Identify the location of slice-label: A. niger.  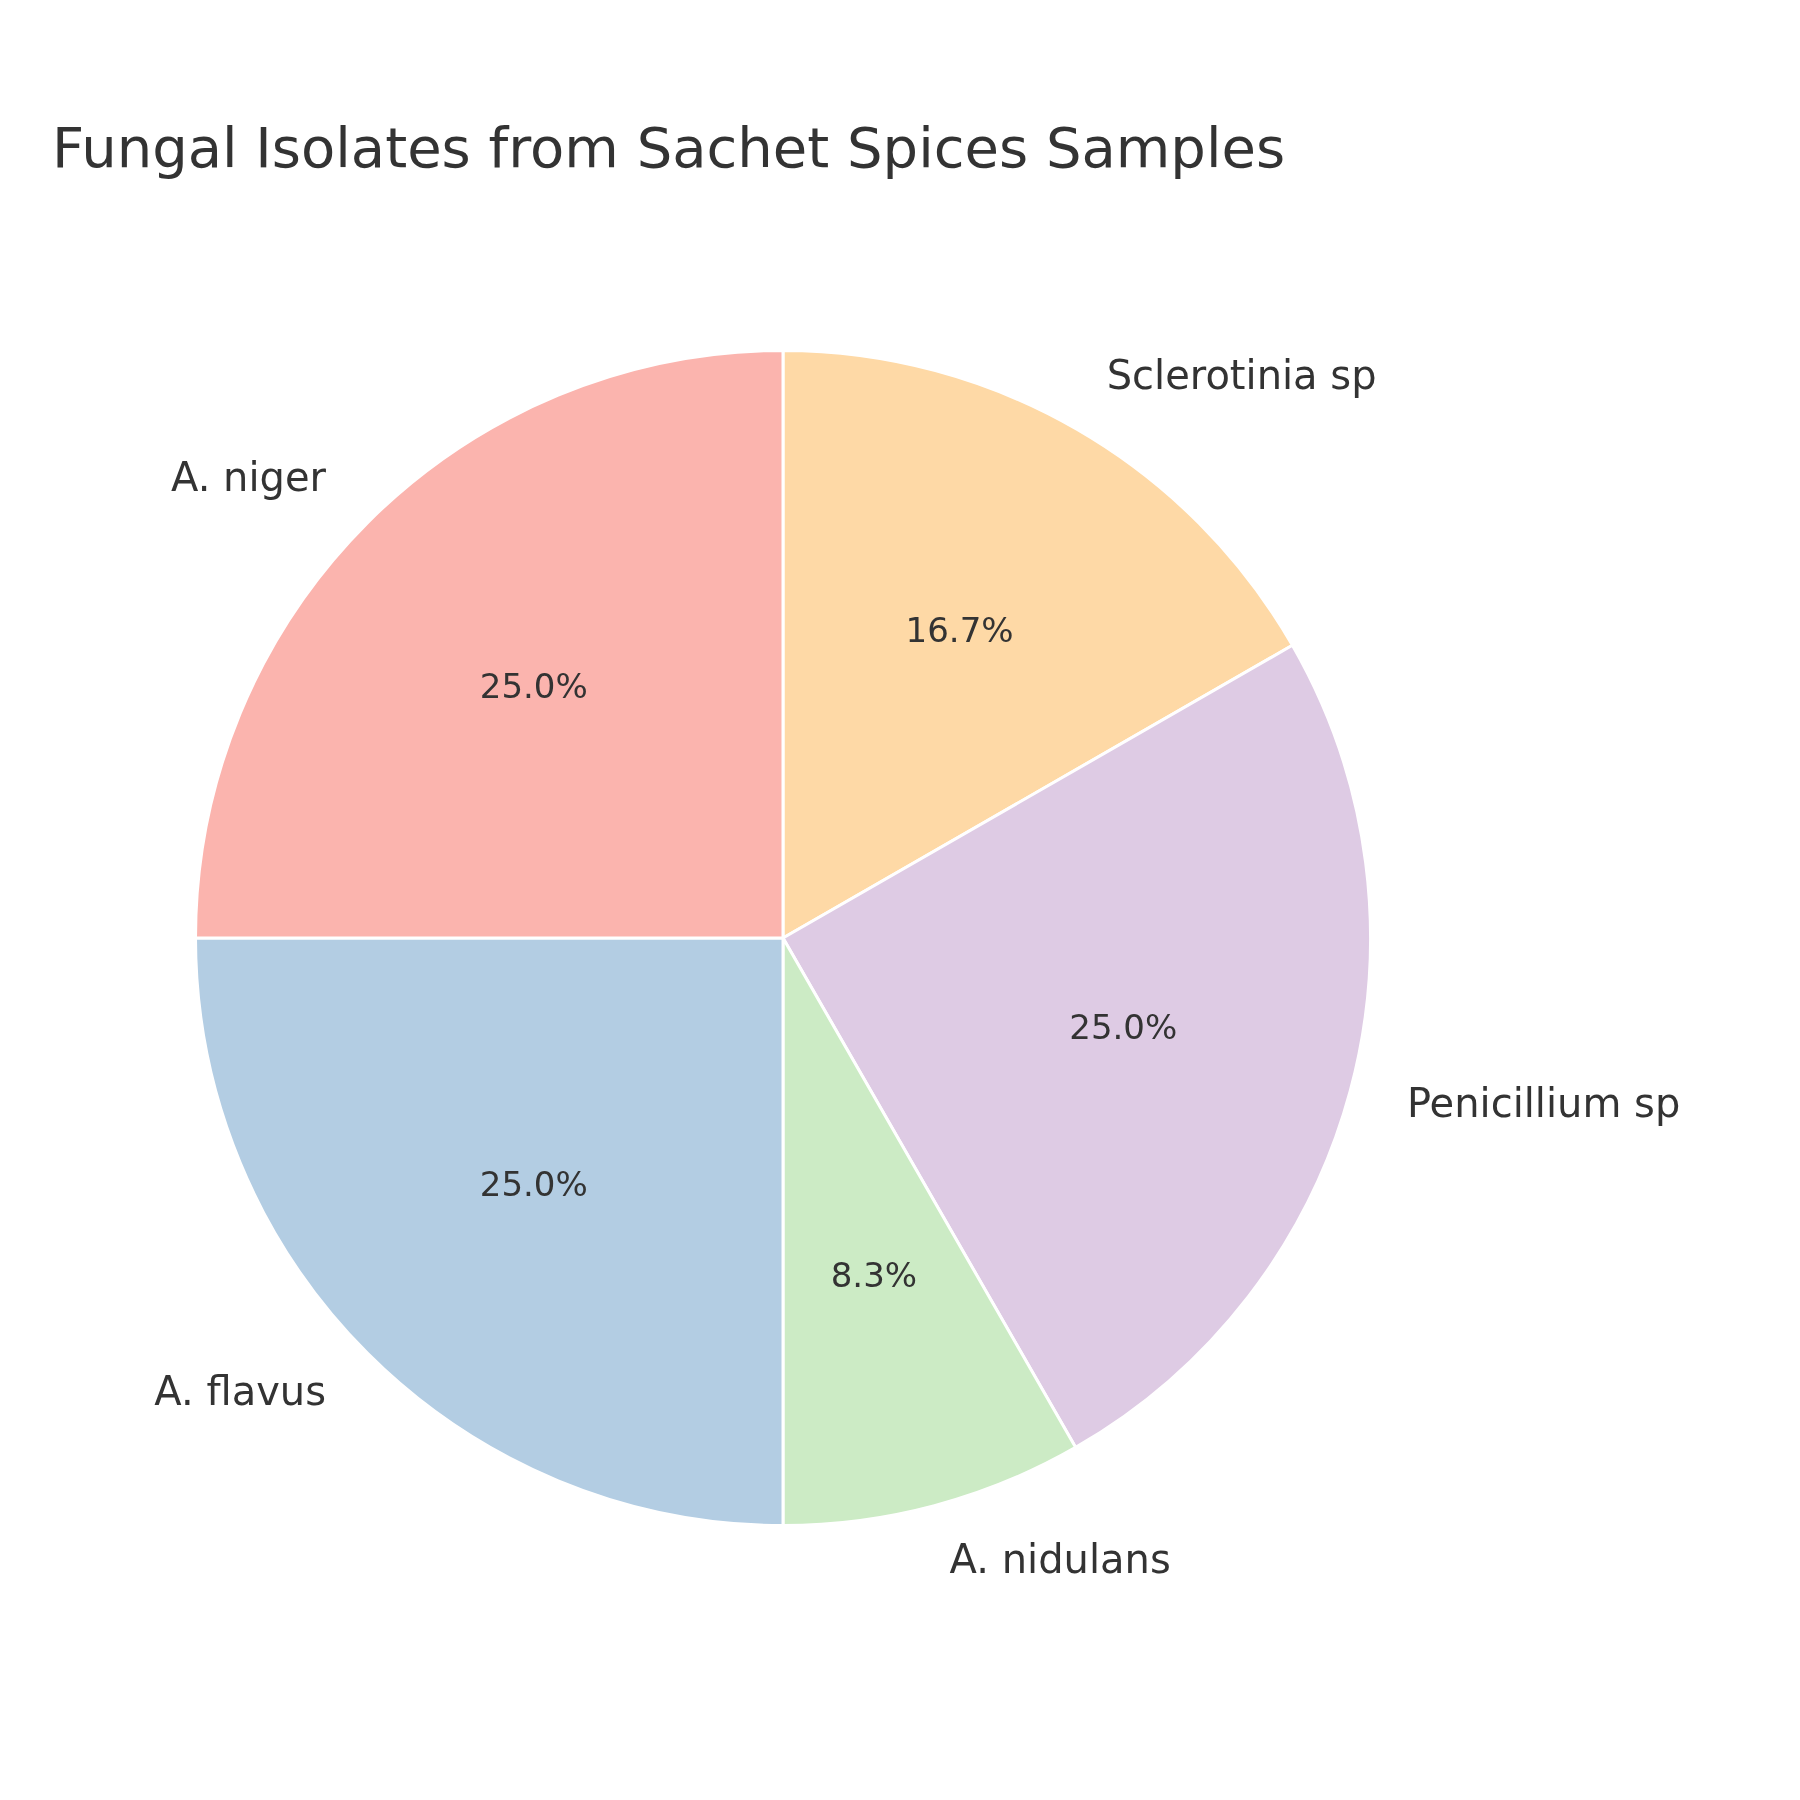
(249, 477).